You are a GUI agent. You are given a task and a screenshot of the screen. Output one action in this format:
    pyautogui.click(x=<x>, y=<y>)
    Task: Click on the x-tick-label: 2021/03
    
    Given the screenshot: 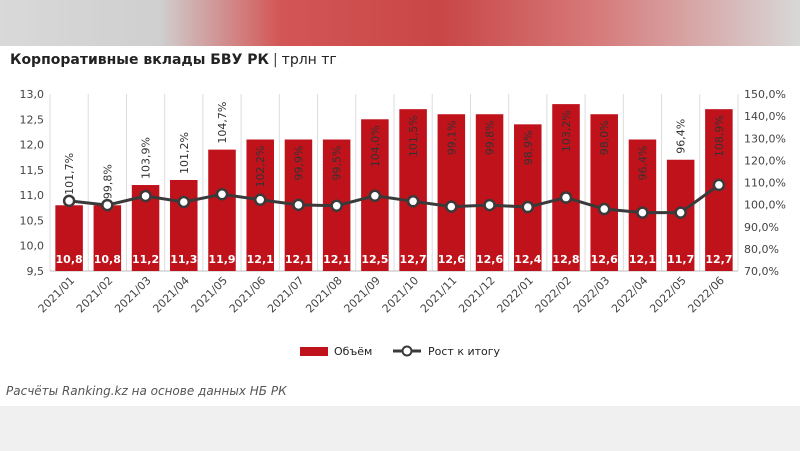 What is the action you would take?
    pyautogui.click(x=133, y=295)
    